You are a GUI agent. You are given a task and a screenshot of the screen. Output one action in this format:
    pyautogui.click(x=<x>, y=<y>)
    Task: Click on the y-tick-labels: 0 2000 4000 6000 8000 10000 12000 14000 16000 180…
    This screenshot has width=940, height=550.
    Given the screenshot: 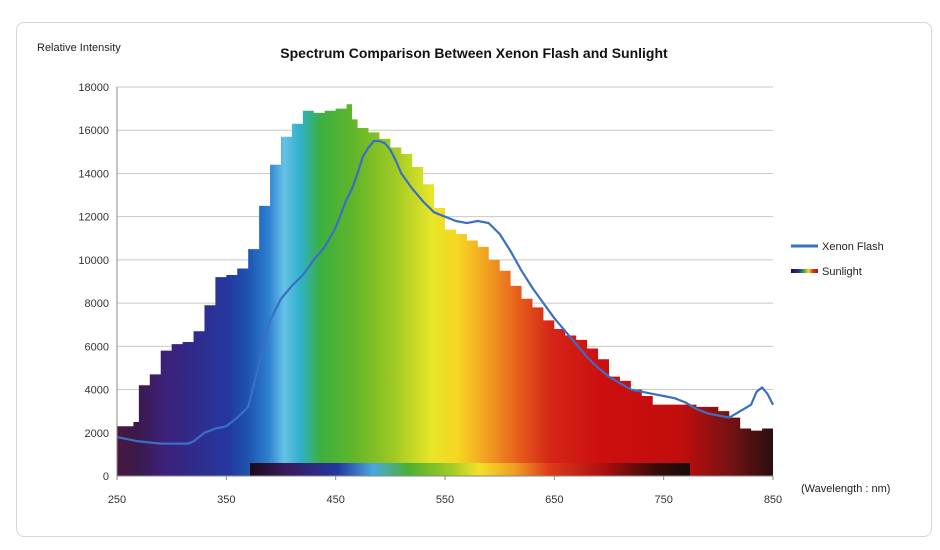 What is the action you would take?
    pyautogui.click(x=93, y=282)
    